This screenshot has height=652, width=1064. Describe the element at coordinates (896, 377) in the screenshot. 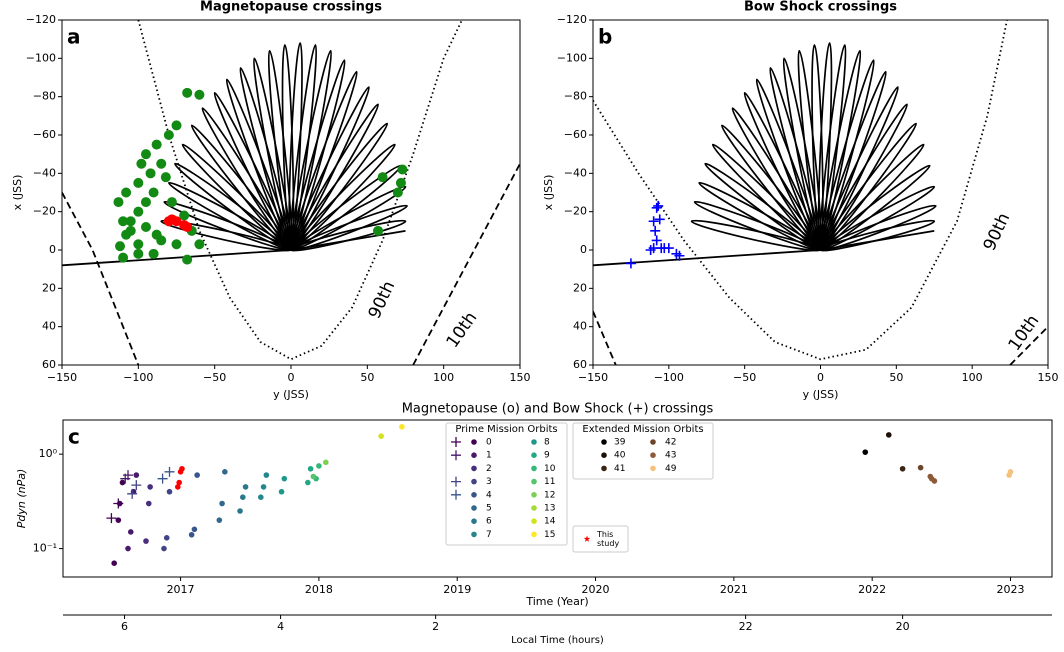

I see `x-tick-label: 50` at that location.